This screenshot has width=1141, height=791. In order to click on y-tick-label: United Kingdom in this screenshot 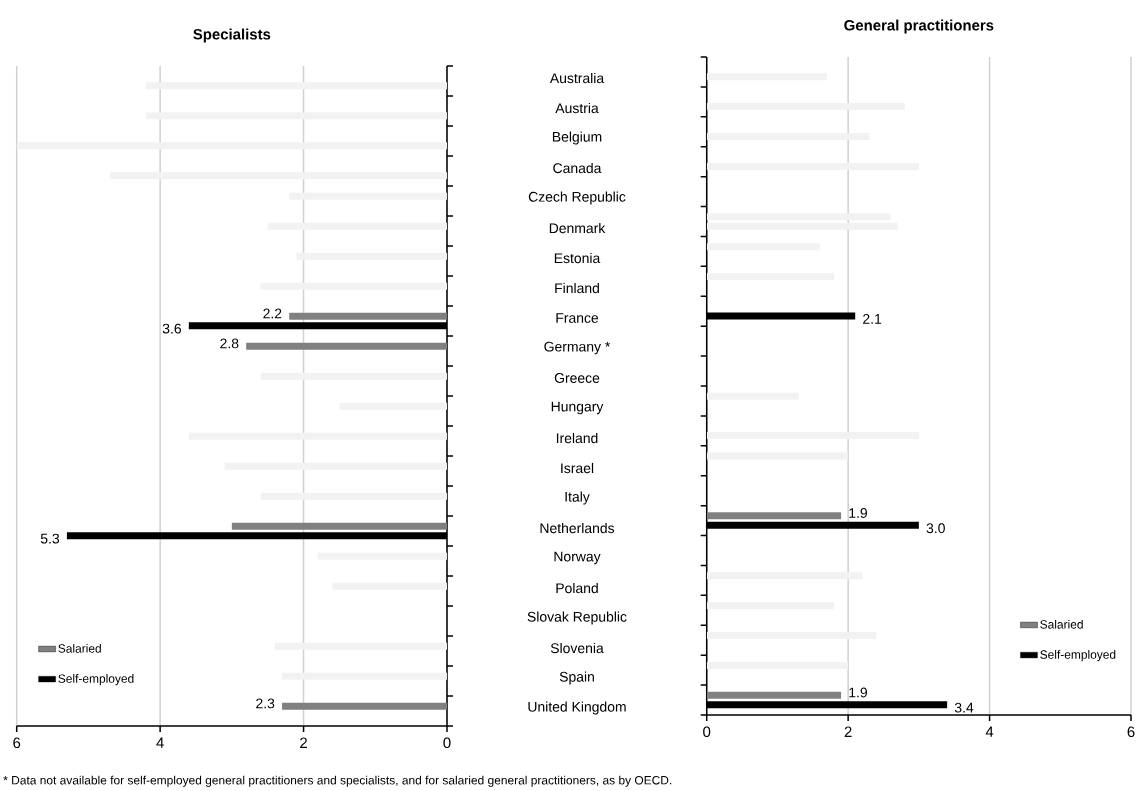, I will do `click(577, 708)`.